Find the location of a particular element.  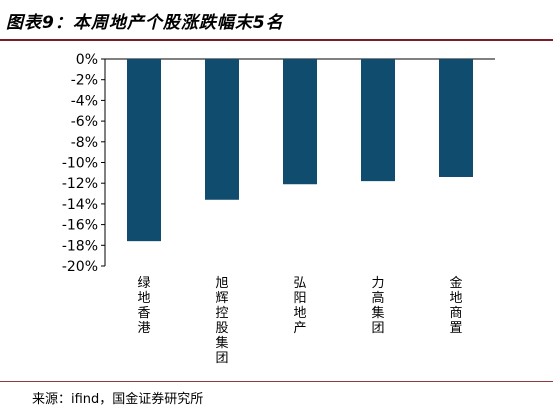

y-tick-label: -4% is located at coordinates (84, 101).